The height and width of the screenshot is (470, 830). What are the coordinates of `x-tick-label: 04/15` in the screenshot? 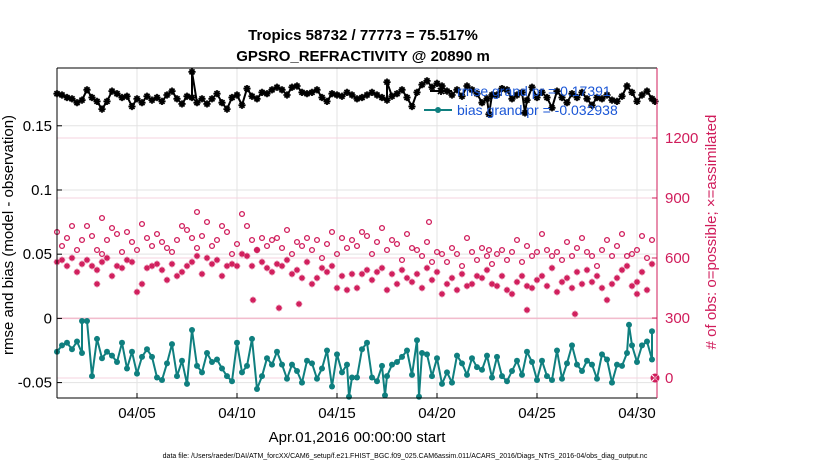 It's located at (337, 413).